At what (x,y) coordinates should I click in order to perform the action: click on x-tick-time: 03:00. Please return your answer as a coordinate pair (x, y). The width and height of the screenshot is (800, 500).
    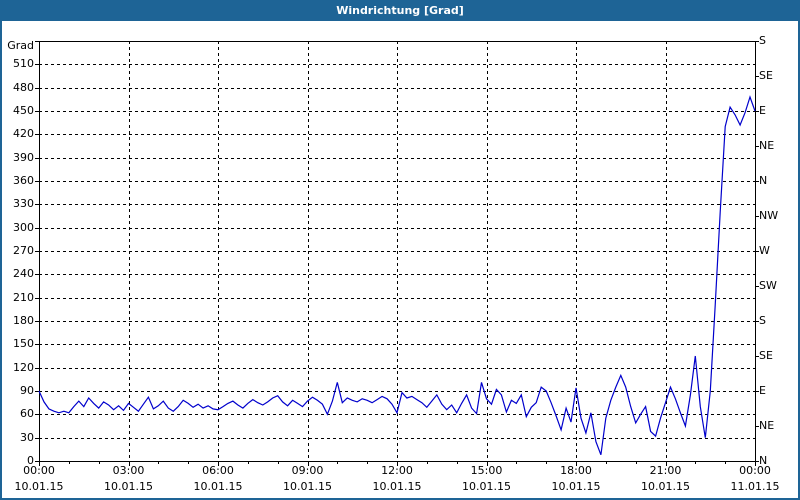
    Looking at the image, I should click on (128, 470).